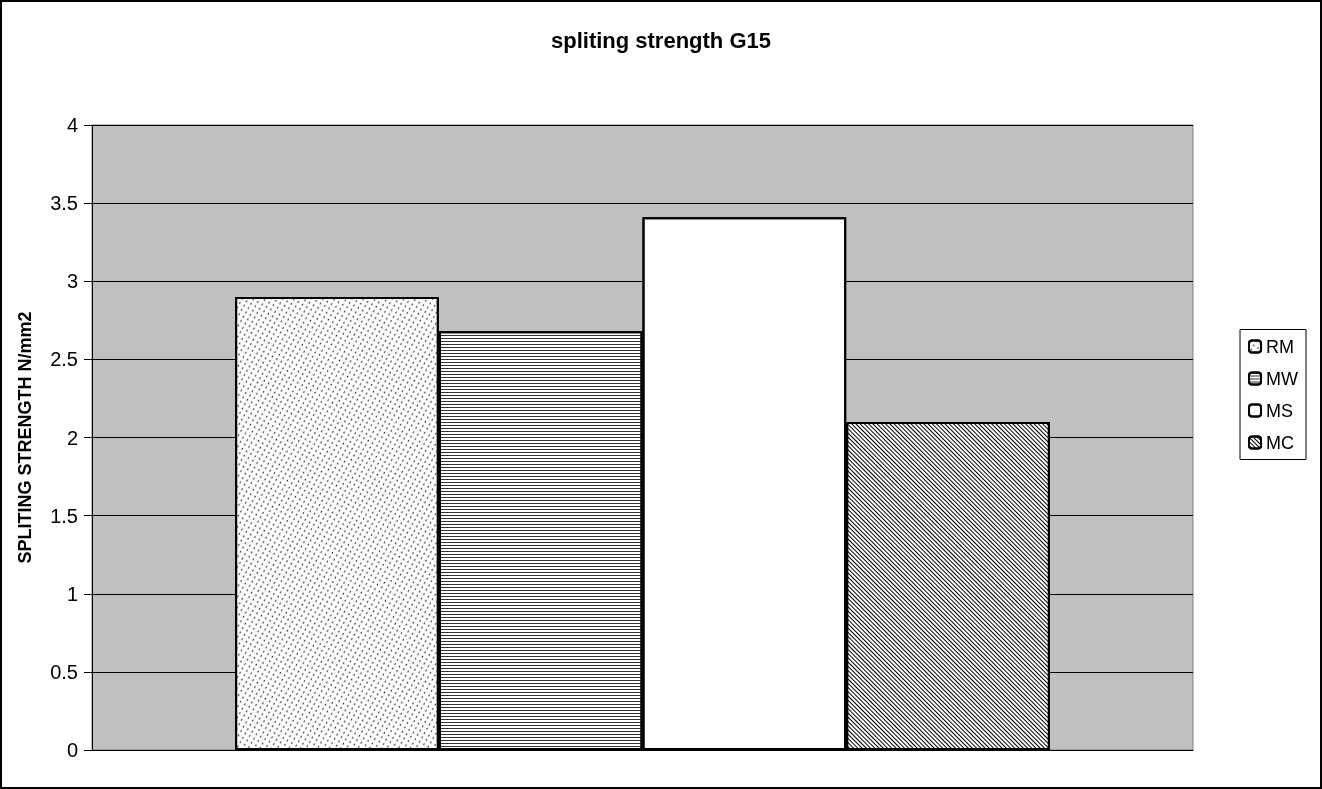 The width and height of the screenshot is (1322, 789). Describe the element at coordinates (72, 125) in the screenshot. I see `y-tick-label: 4` at that location.